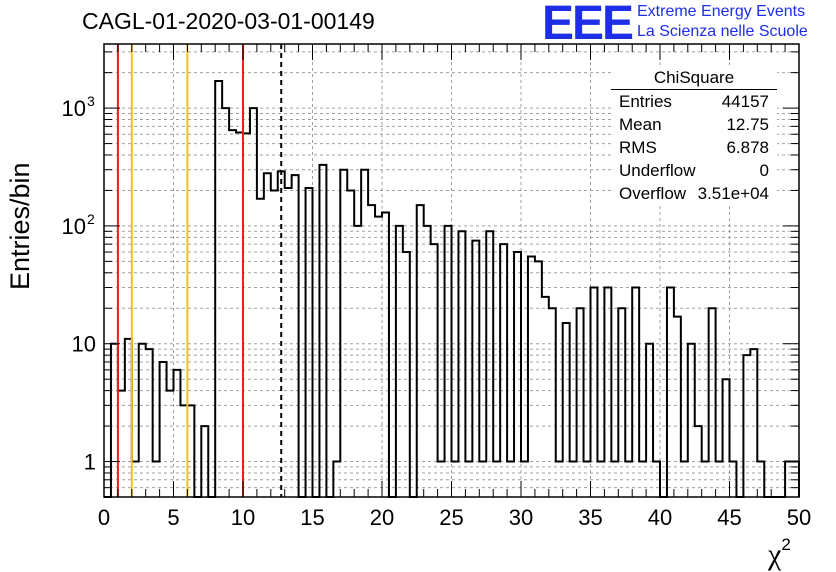 The image size is (836, 572). Describe the element at coordinates (645, 101) in the screenshot. I see `stats-label-entries: Entries` at that location.